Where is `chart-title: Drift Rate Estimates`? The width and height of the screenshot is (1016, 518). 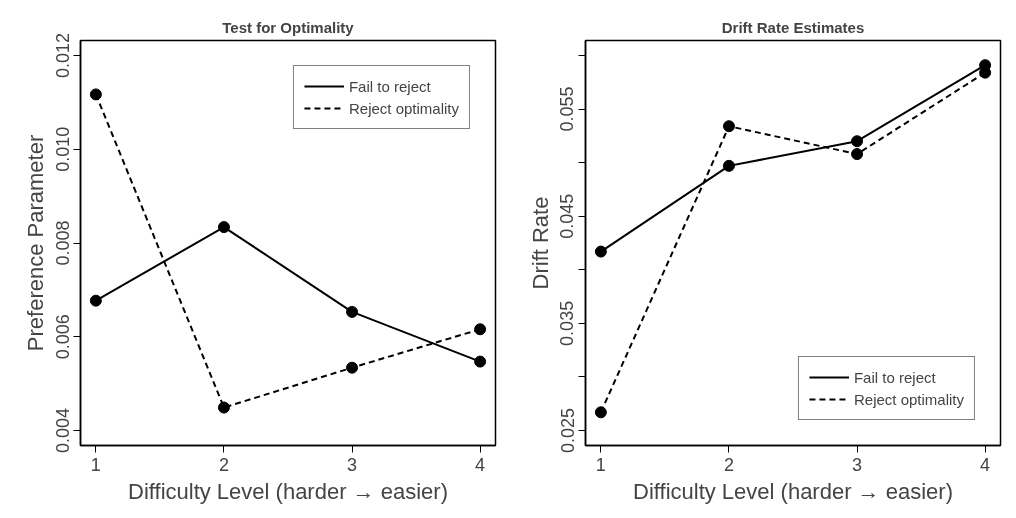 chart-title: Drift Rate Estimates is located at coordinates (793, 27).